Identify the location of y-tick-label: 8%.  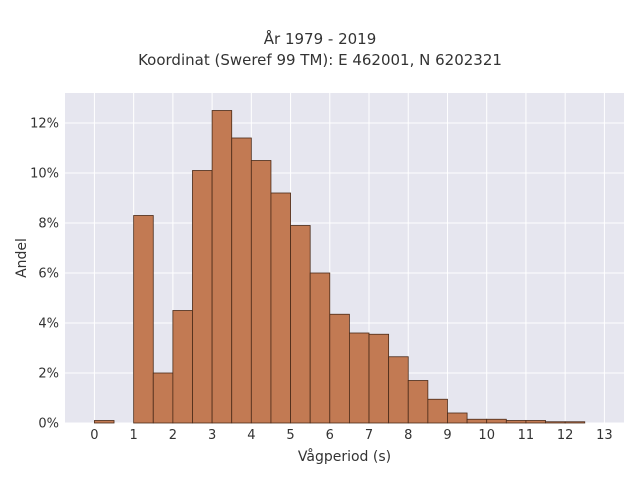
(48, 224).